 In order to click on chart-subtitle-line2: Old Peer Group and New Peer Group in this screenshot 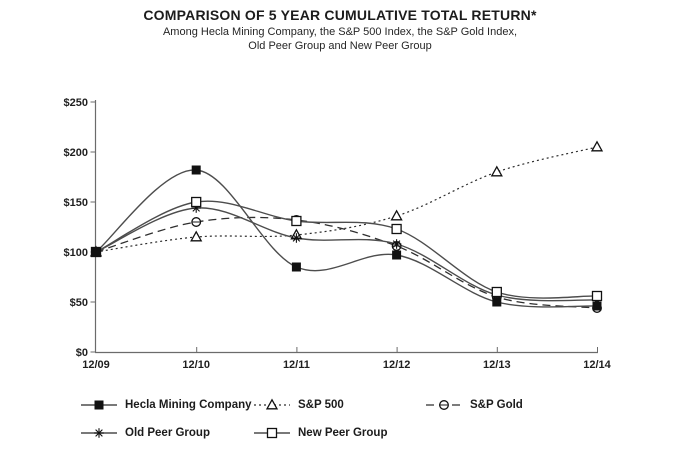, I will do `click(340, 46)`.